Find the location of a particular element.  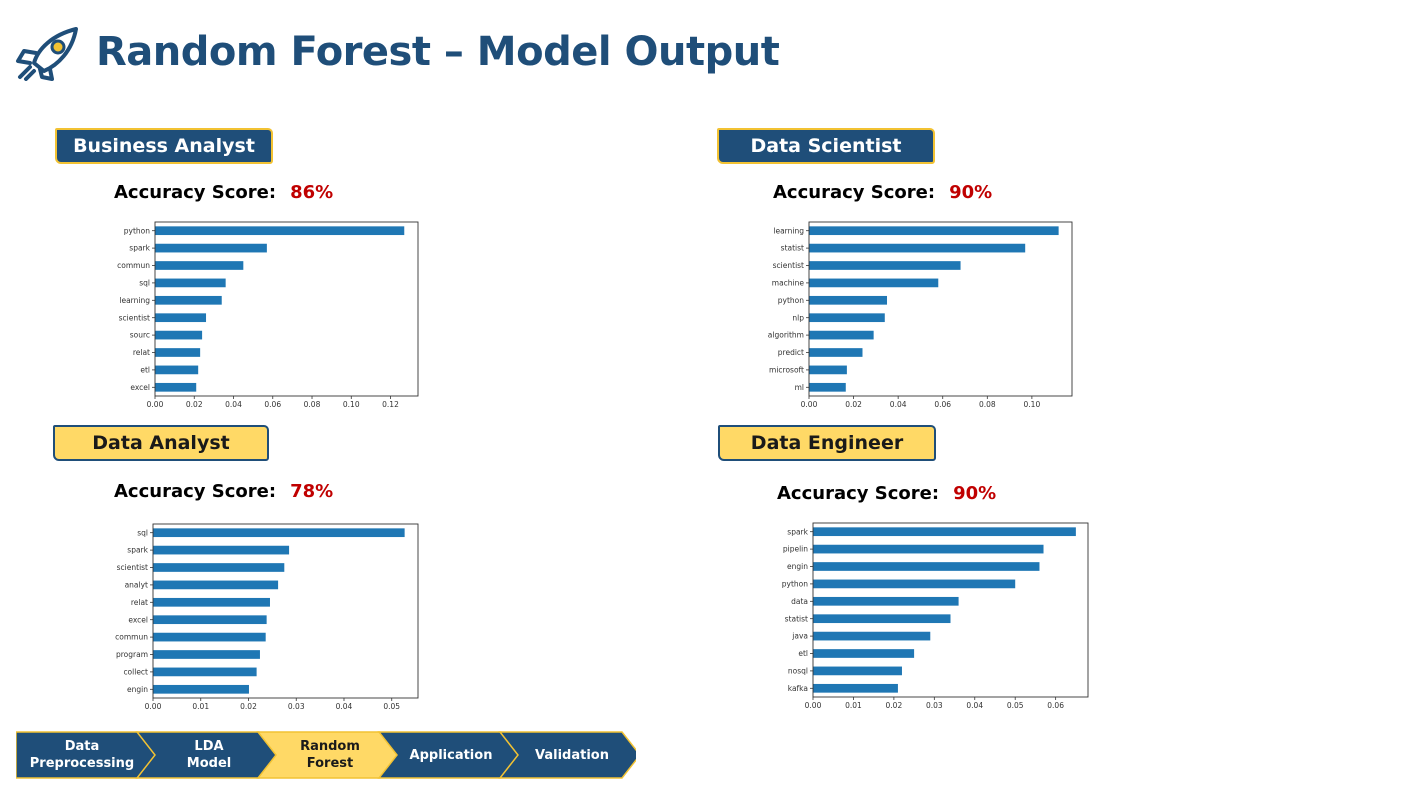

y-tick-label: ml is located at coordinates (799, 387).